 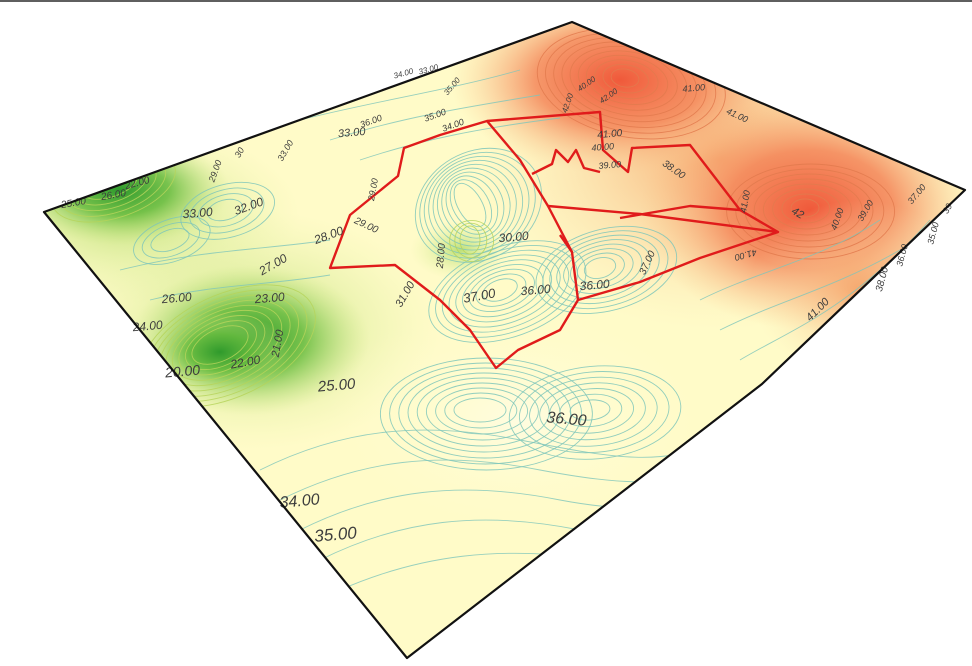 I want to click on contour-label: 28.00, so click(x=441, y=255).